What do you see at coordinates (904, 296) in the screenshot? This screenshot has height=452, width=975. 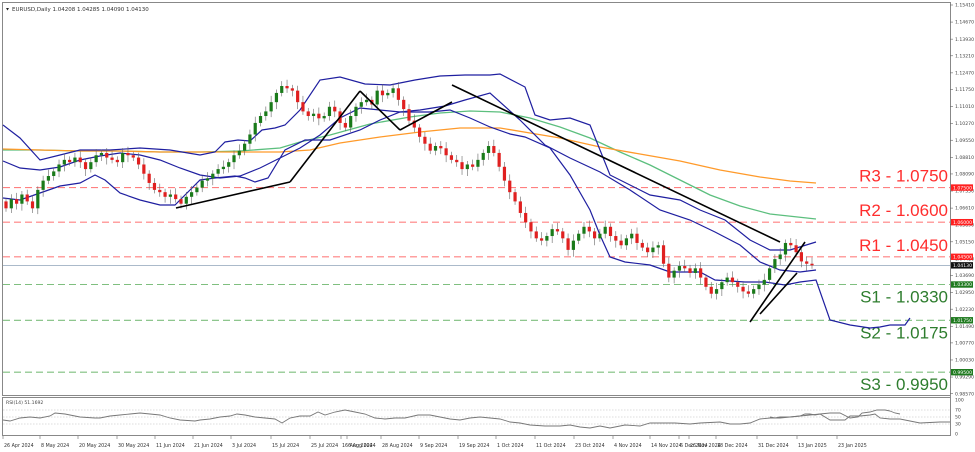 I see `level-label-s1: S1 - 1.0330` at bounding box center [904, 296].